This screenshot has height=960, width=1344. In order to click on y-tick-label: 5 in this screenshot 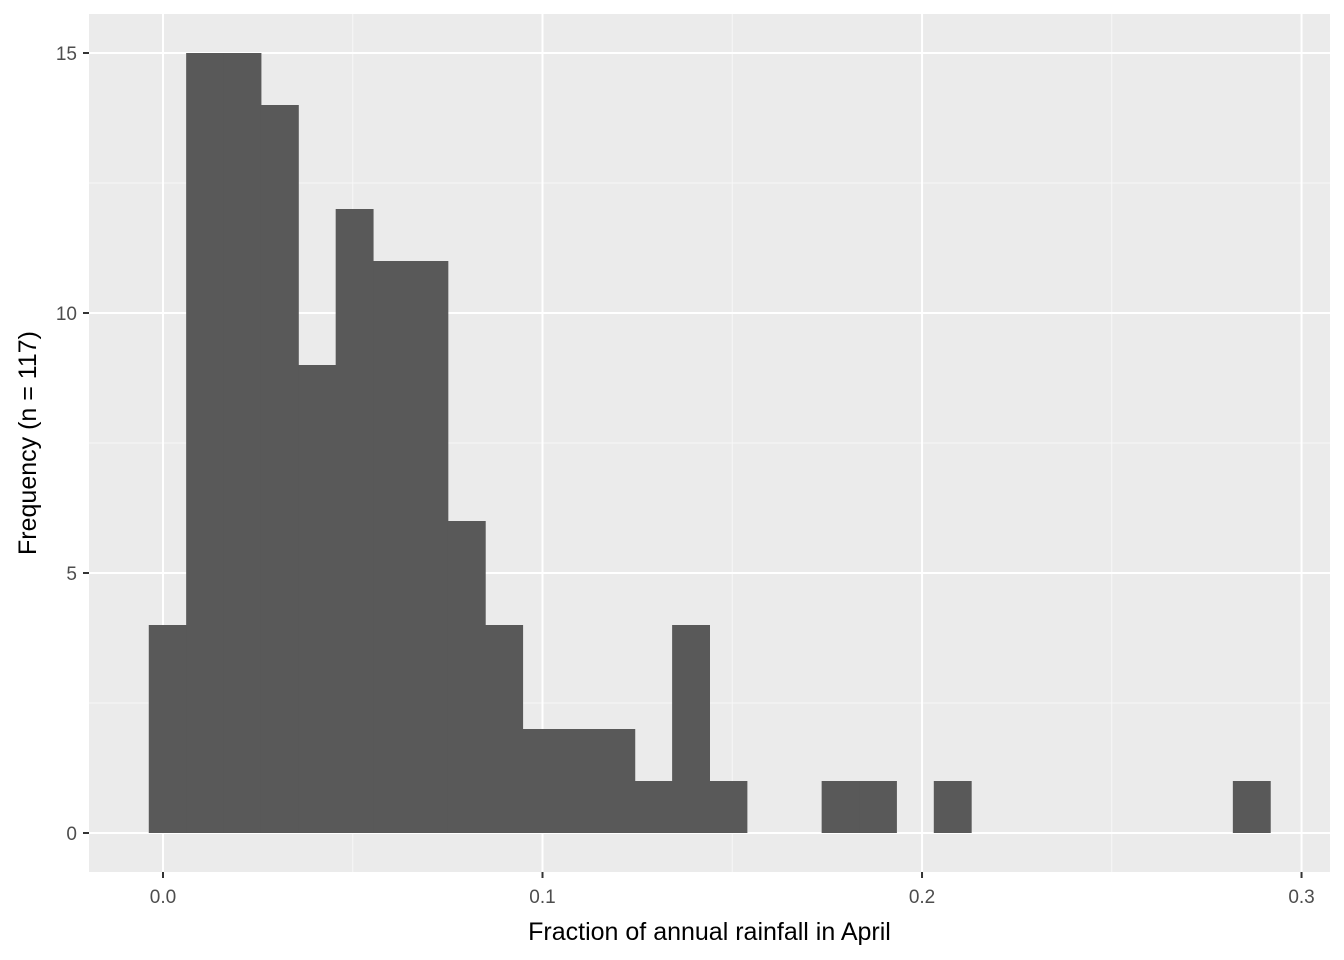, I will do `click(71, 574)`.